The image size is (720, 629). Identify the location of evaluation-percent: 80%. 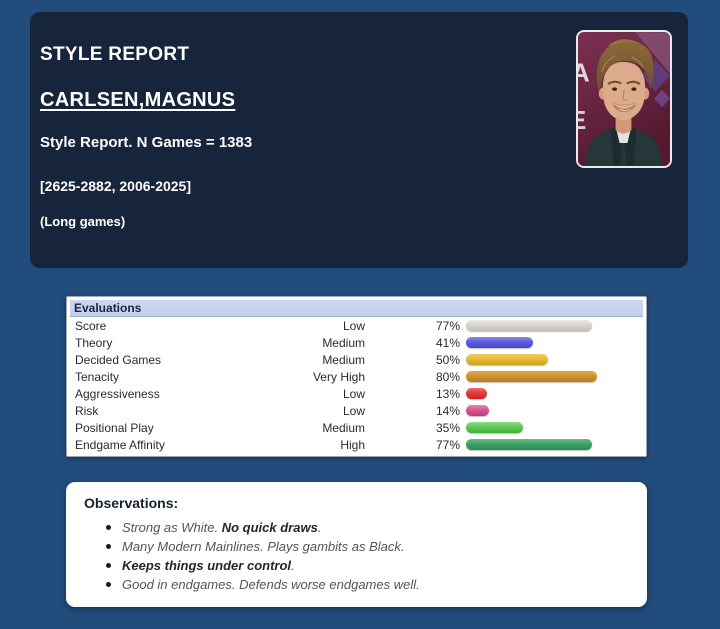
(447, 376).